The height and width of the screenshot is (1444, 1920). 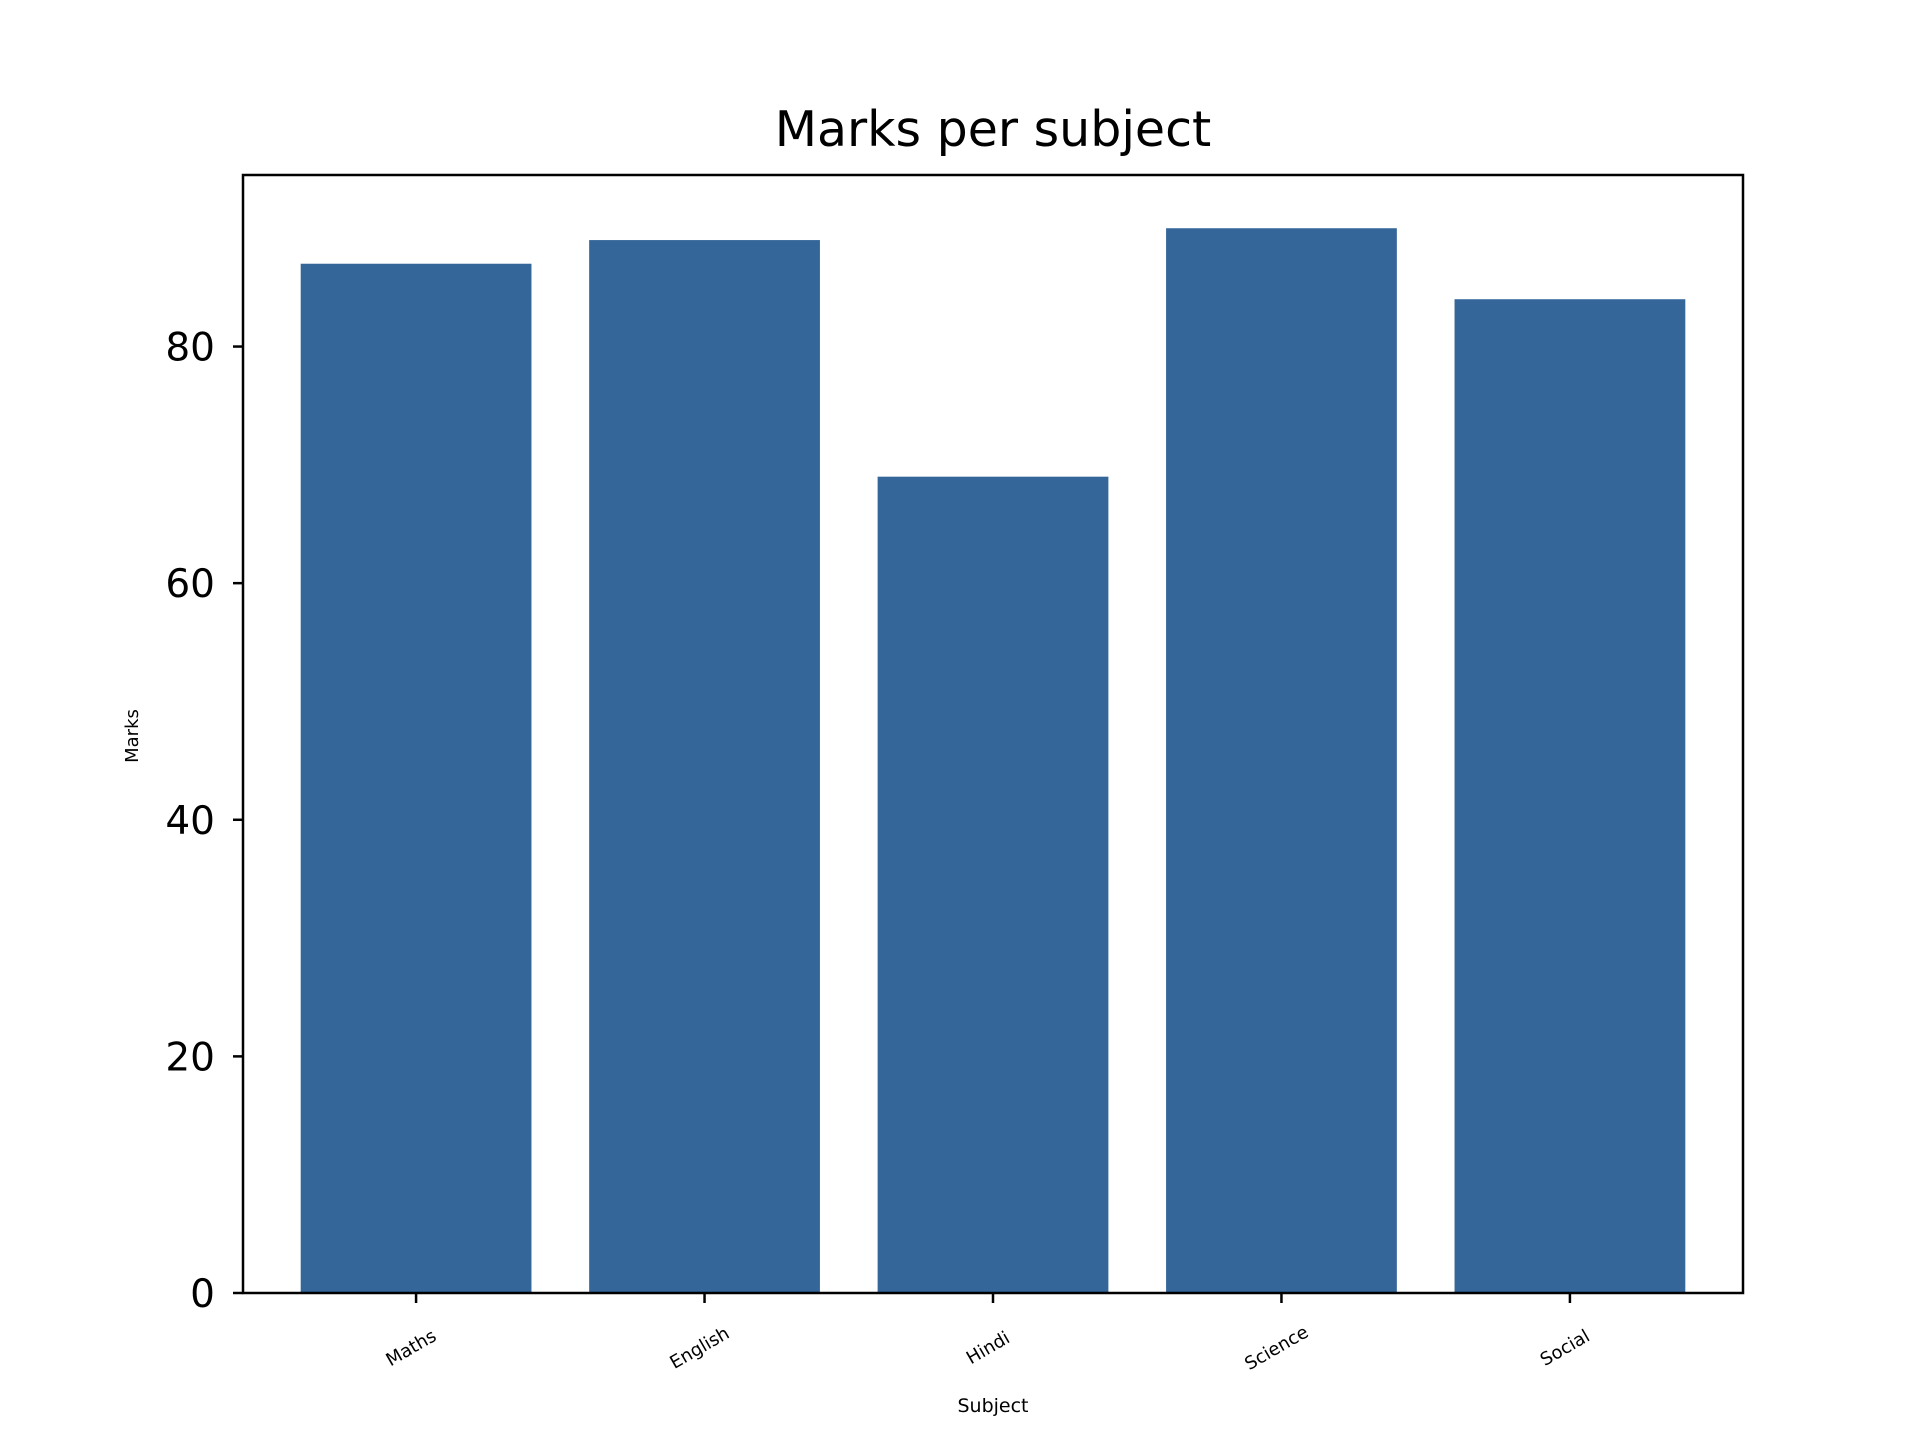 I want to click on bar-english, so click(x=704, y=766).